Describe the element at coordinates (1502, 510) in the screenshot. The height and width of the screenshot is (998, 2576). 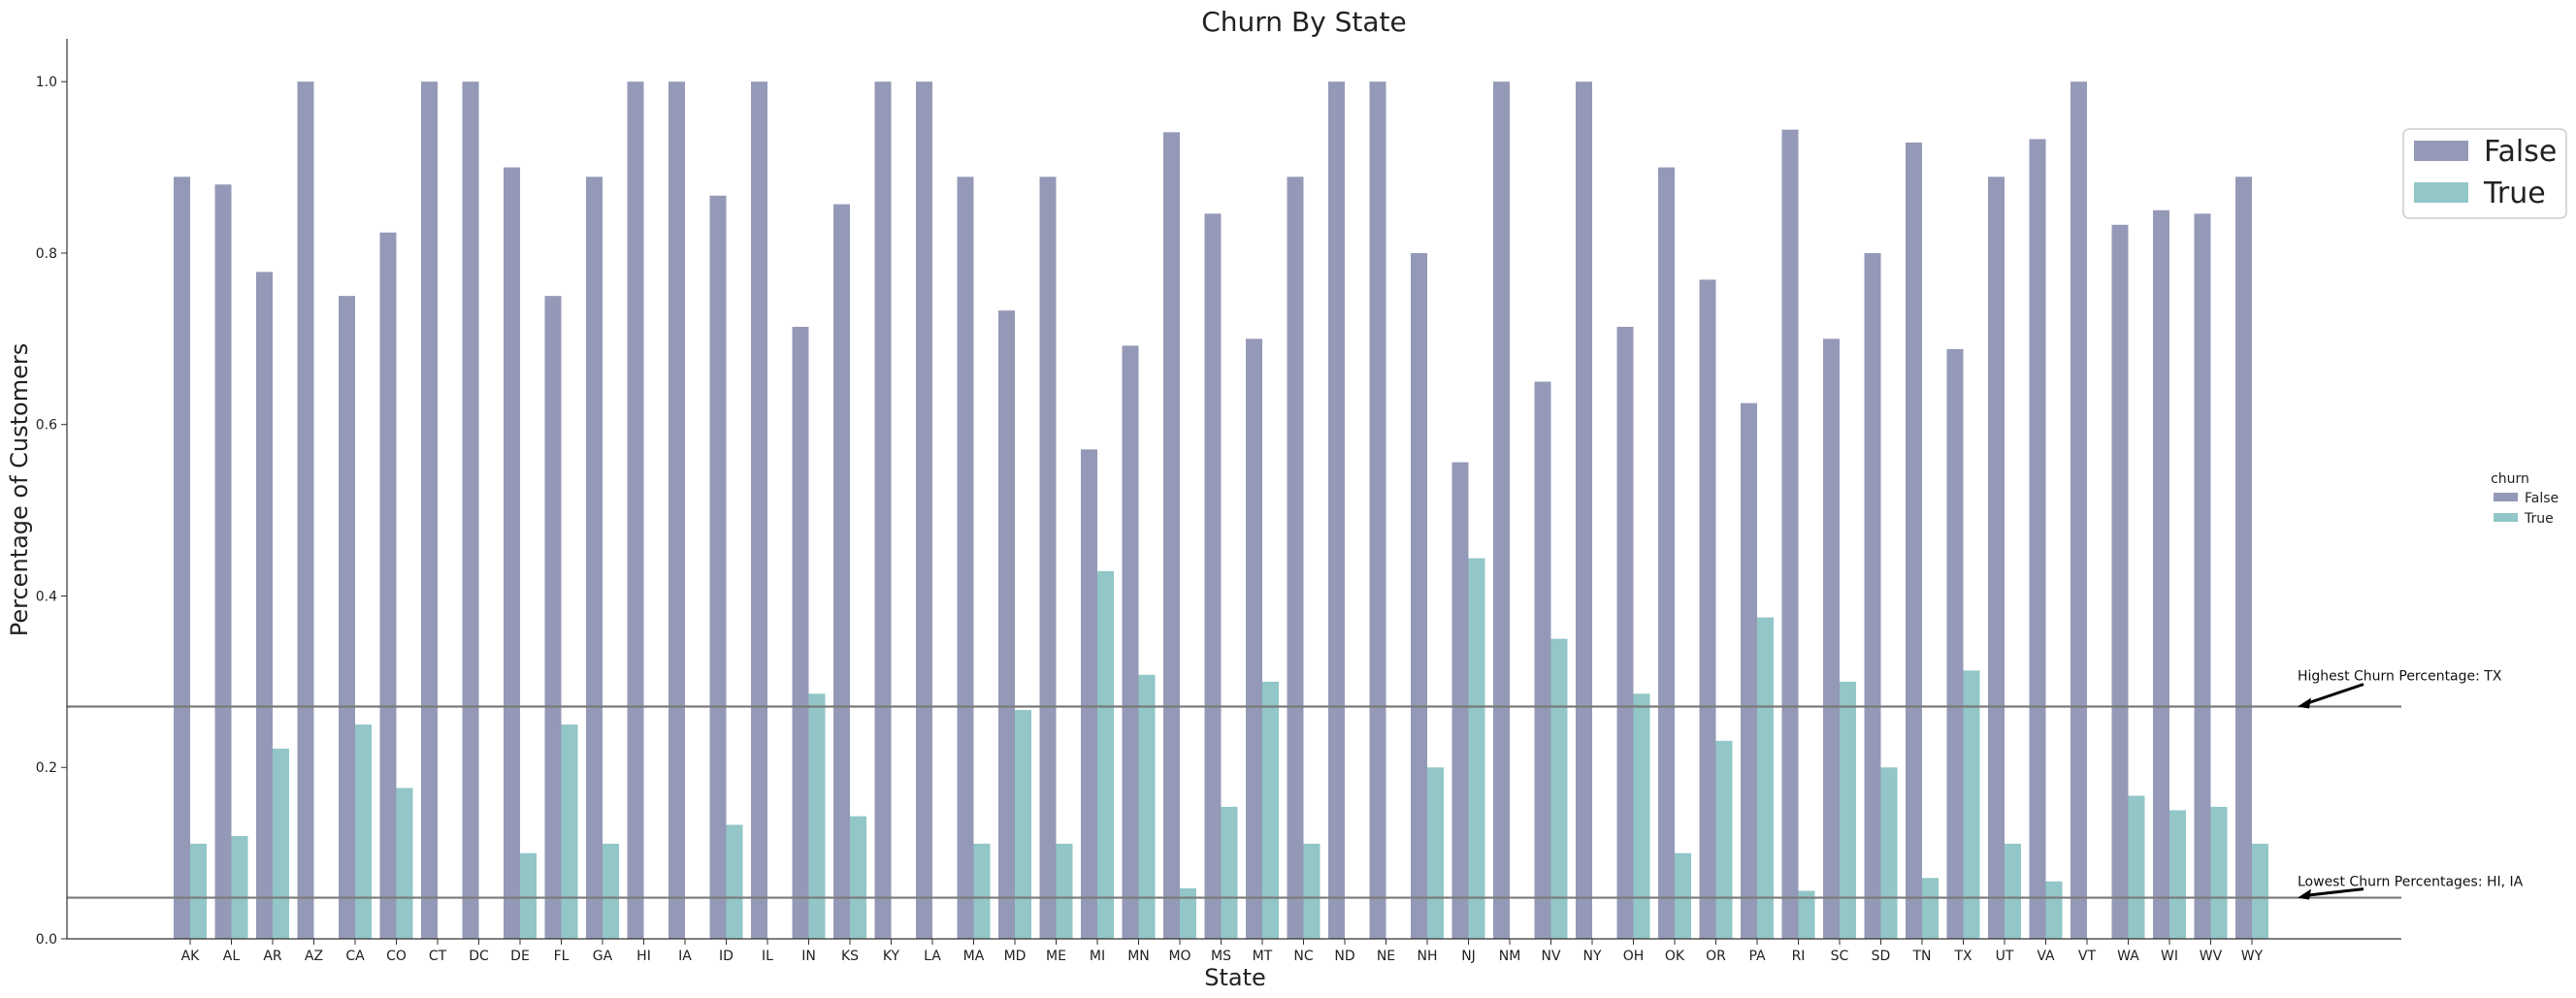
I see `bar-false-nm` at that location.